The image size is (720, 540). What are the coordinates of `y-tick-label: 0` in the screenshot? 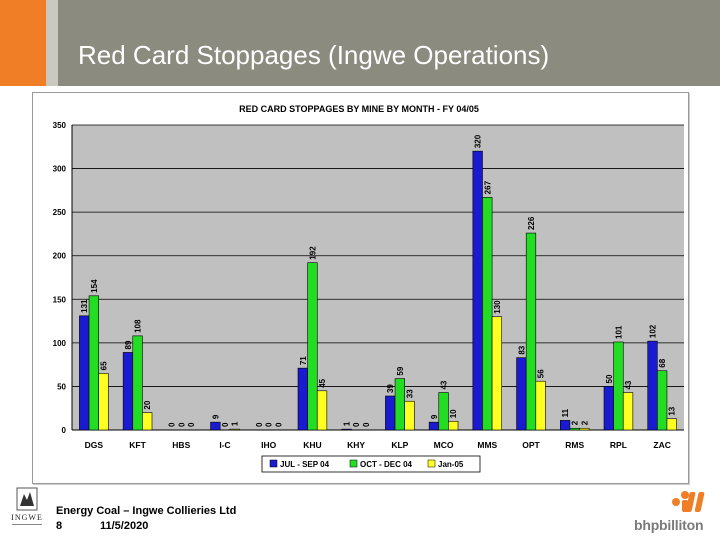 It's located at (64, 430).